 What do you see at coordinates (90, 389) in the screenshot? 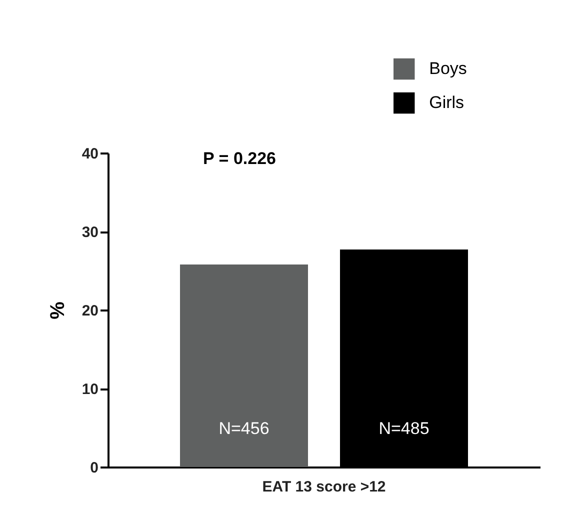
I see `y-tick-label: 10` at bounding box center [90, 389].